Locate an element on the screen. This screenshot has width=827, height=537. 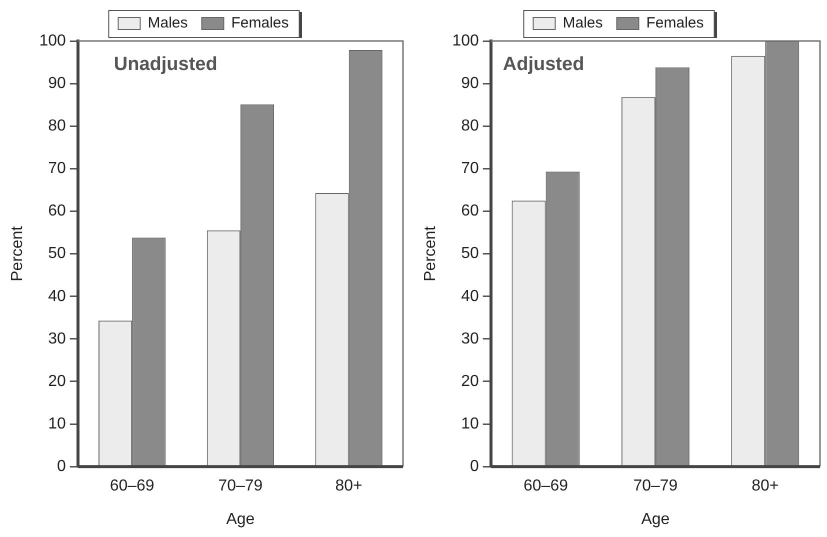
text: Adjusted is located at coordinates (543, 65).